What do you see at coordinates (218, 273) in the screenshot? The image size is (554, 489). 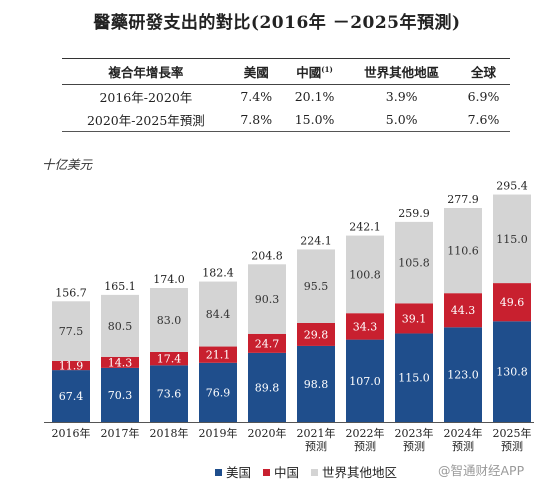 I see `total-label: 182.4` at bounding box center [218, 273].